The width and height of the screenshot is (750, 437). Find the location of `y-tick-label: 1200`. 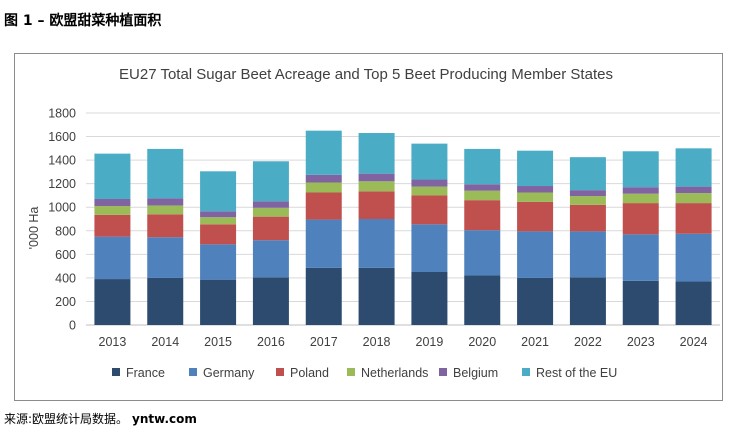

y-tick-label: 1200 is located at coordinates (62, 184).